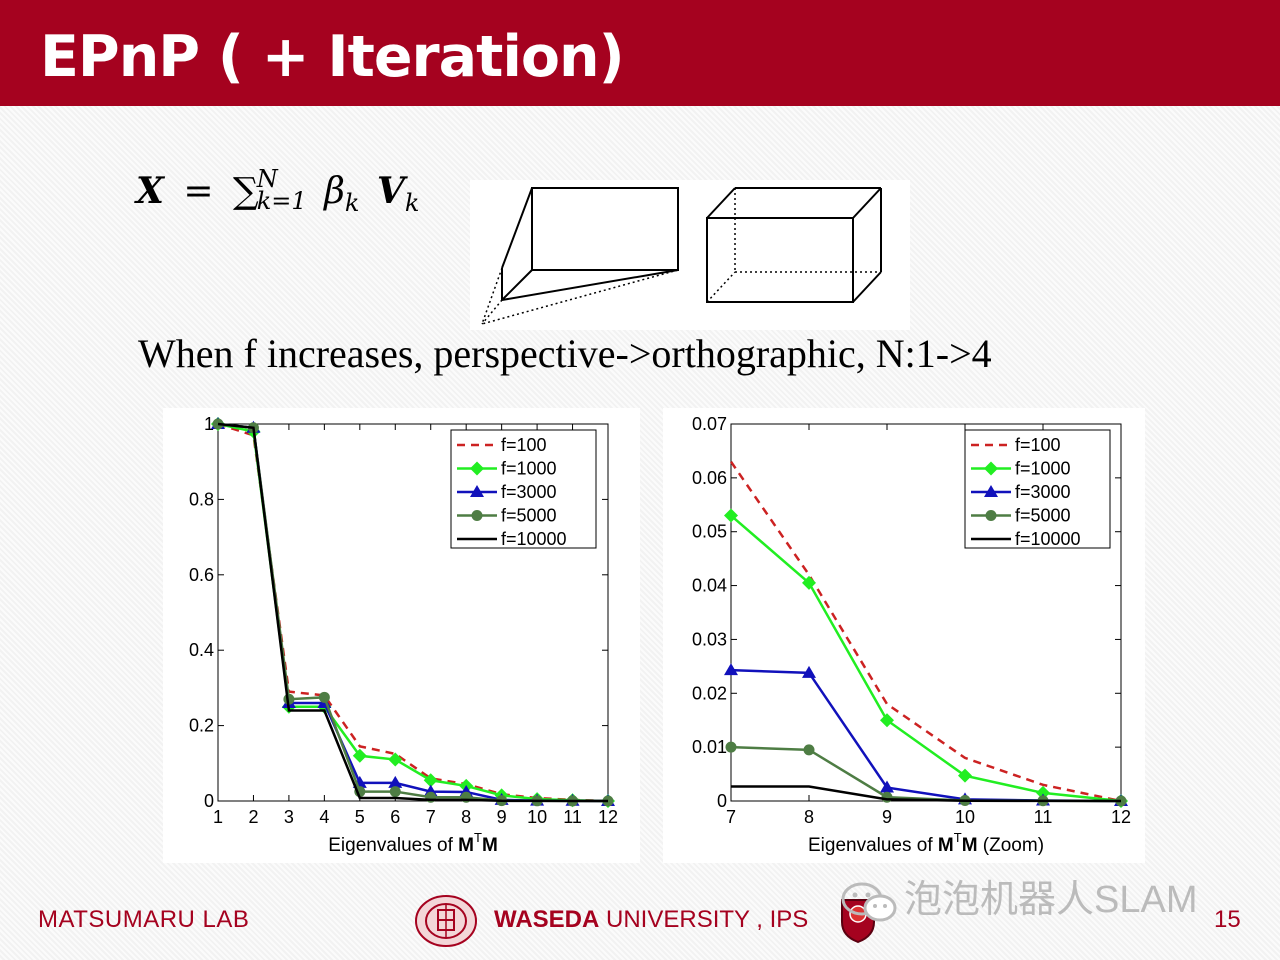 This screenshot has width=1280, height=960. I want to click on watermark: 泡泡机器人SLAM, so click(1018, 895).